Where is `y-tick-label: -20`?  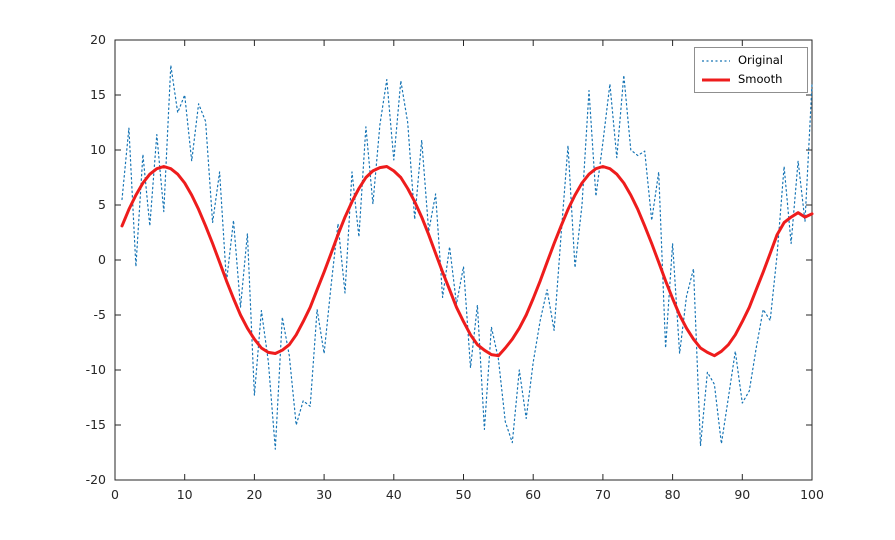
y-tick-label: -20 is located at coordinates (96, 479).